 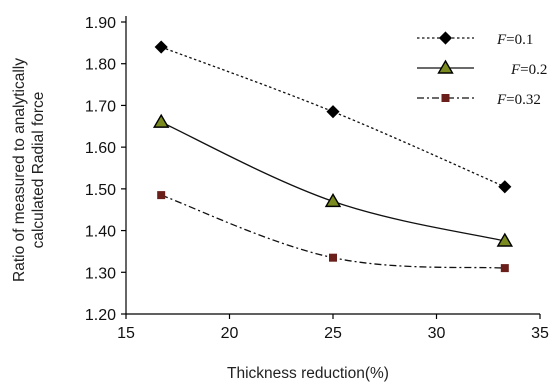 I want to click on legend-label-3: F=0.32, so click(x=518, y=100).